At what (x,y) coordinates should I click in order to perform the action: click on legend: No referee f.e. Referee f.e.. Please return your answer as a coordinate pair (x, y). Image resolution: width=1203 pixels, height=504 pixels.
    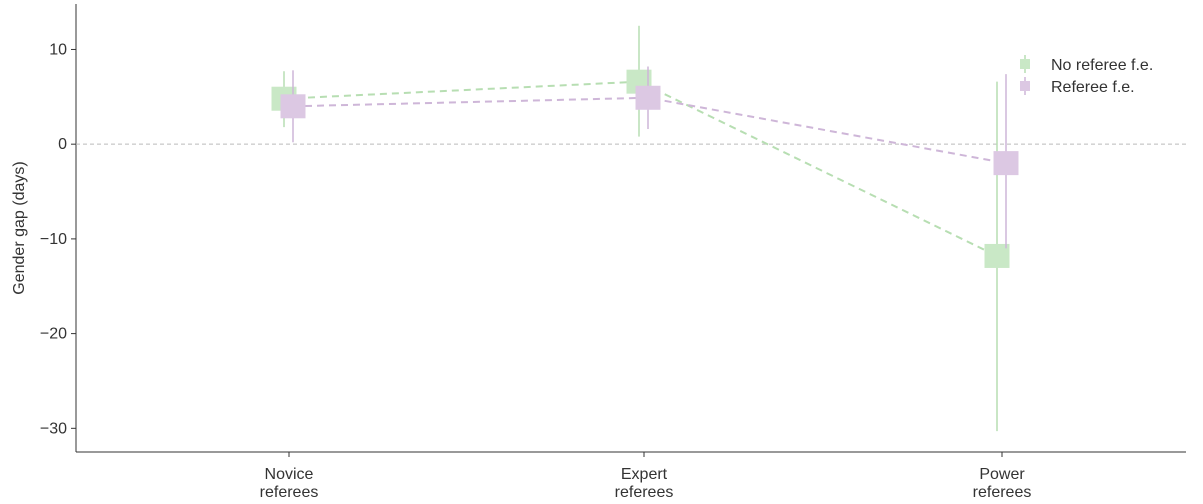
    Looking at the image, I should click on (1086, 75).